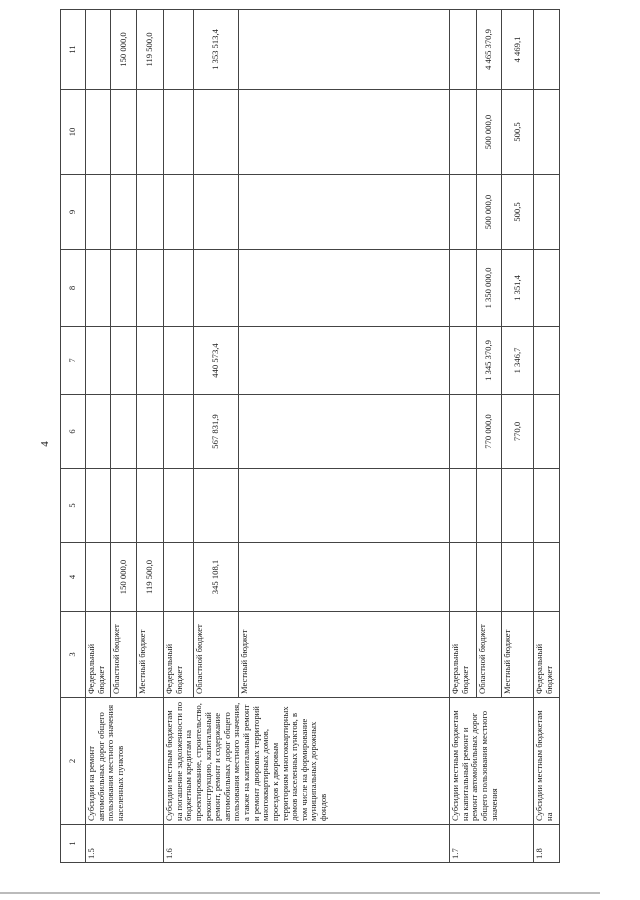  I want to click on row-number: 1.5, so click(124, 843).